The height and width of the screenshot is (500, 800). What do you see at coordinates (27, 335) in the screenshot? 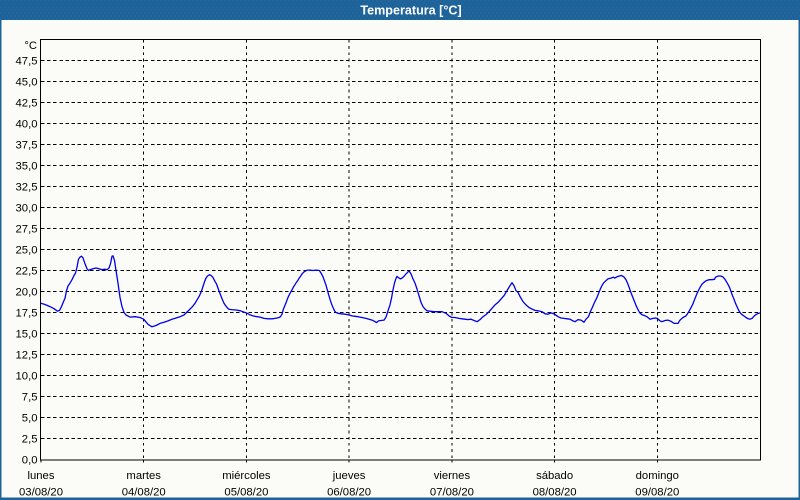
I see `svg-text: 15,0` at bounding box center [27, 335].